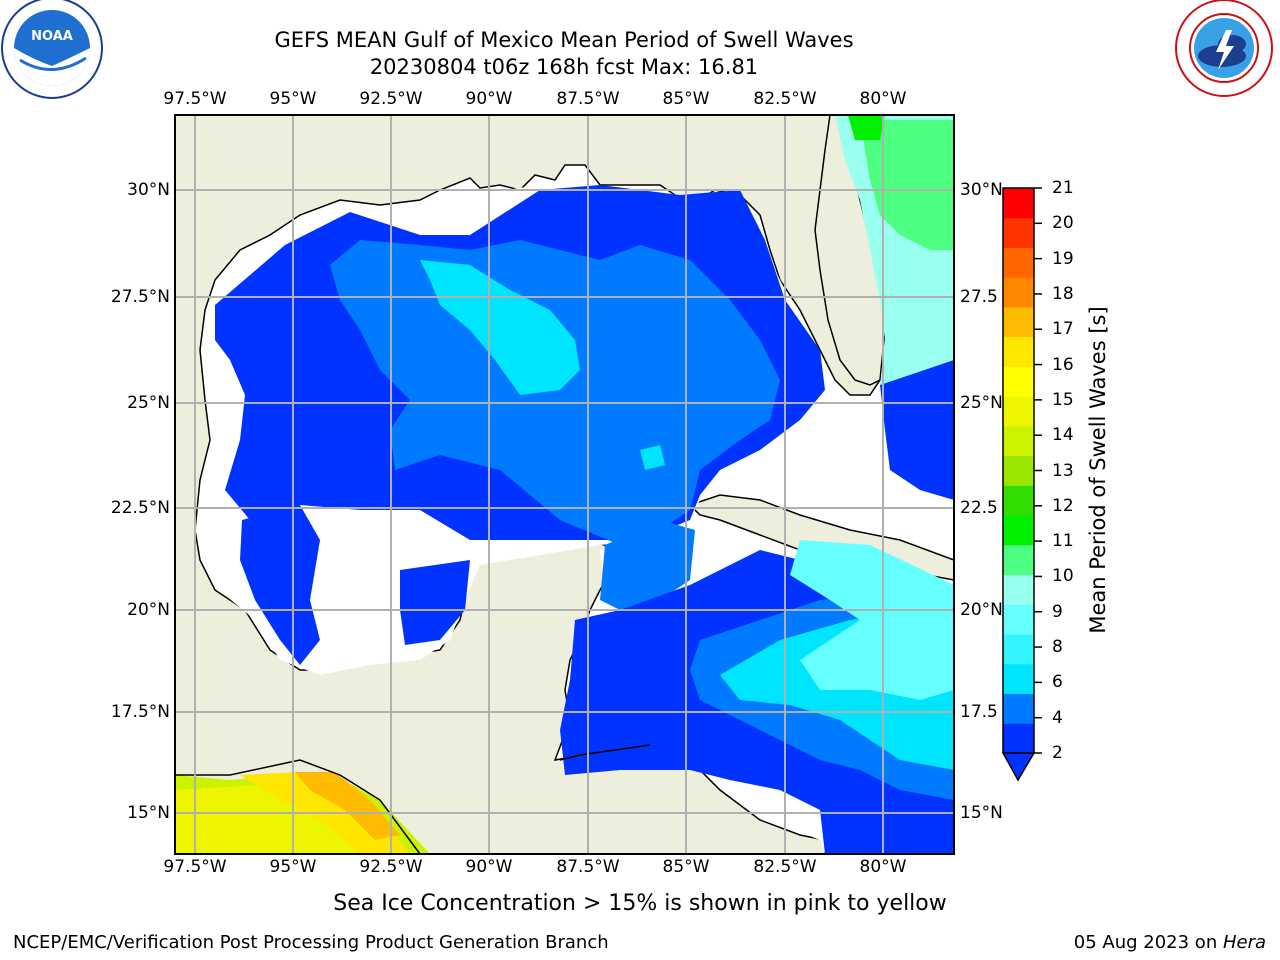  I want to click on plot-subtitle: 20230804 t06z 168h fcst Max: 16.81, so click(564, 67).